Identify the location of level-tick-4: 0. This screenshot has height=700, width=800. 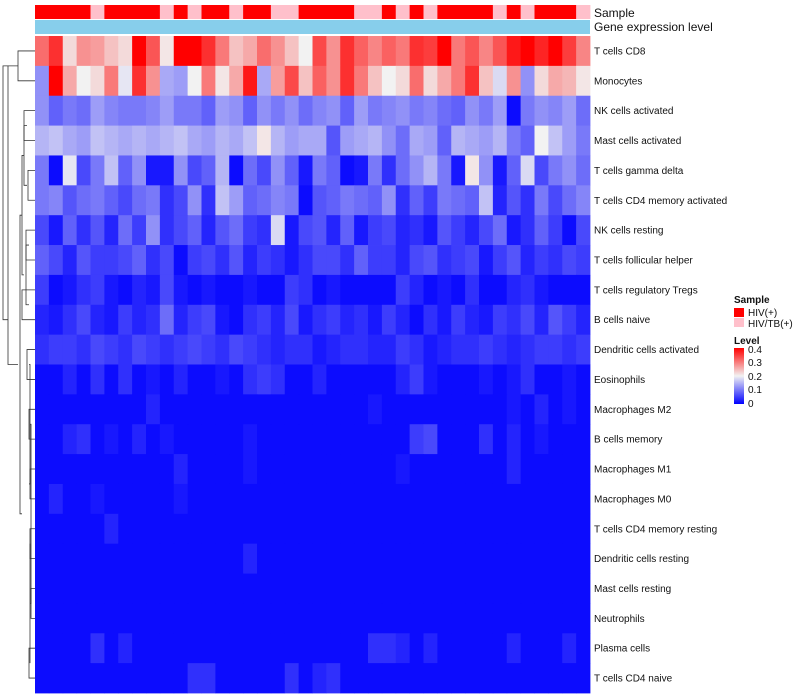
(751, 404).